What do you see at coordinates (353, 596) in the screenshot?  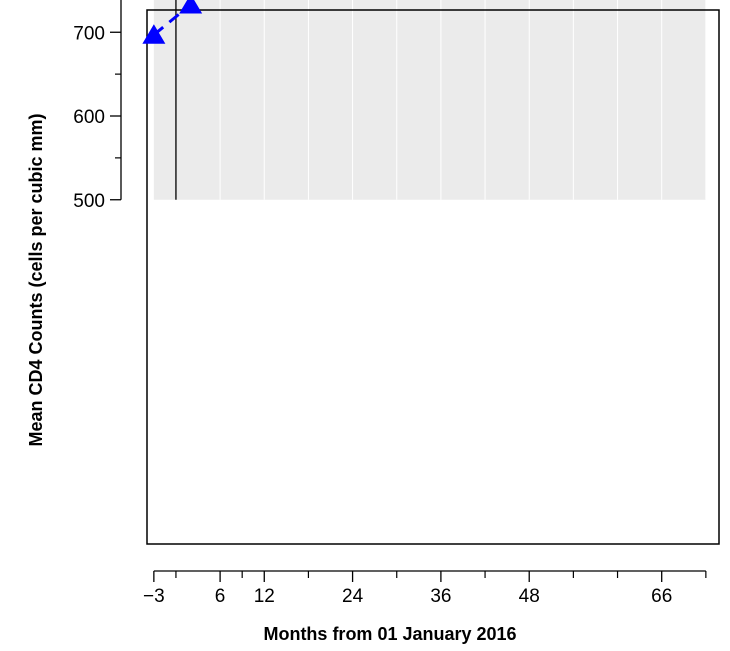 I see `x-tick-label: 24` at bounding box center [353, 596].